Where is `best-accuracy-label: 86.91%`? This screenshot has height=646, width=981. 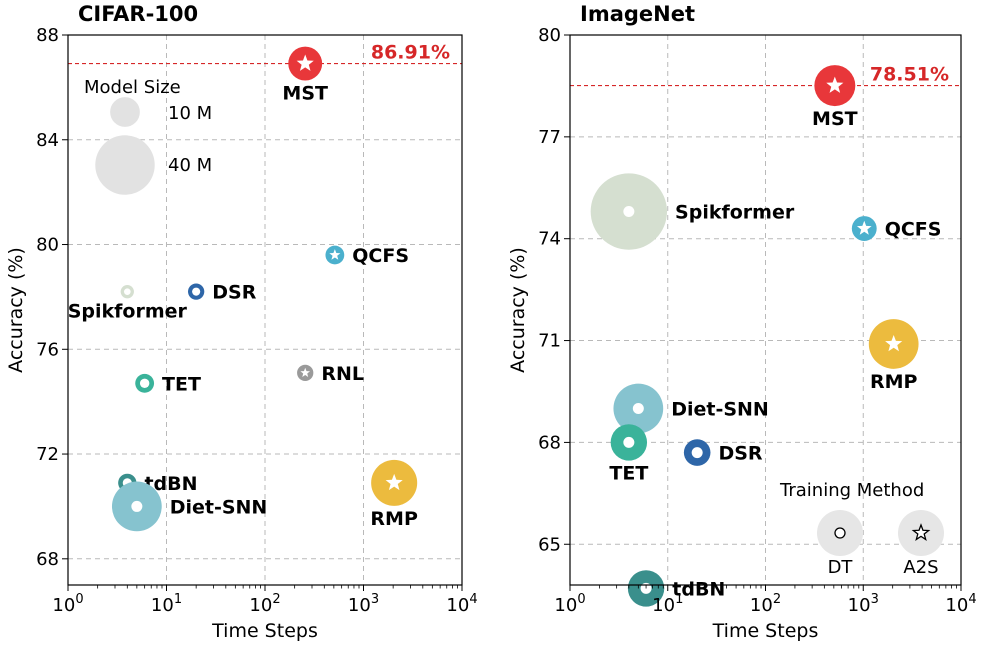
best-accuracy-label: 86.91% is located at coordinates (410, 53).